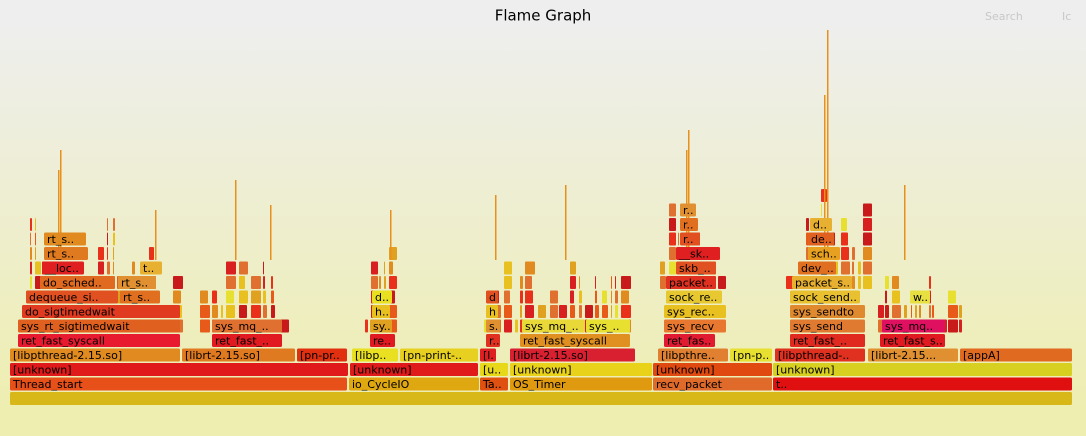 The height and width of the screenshot is (436, 1086). I want to click on frame-label: do_sched.., so click(72, 283).